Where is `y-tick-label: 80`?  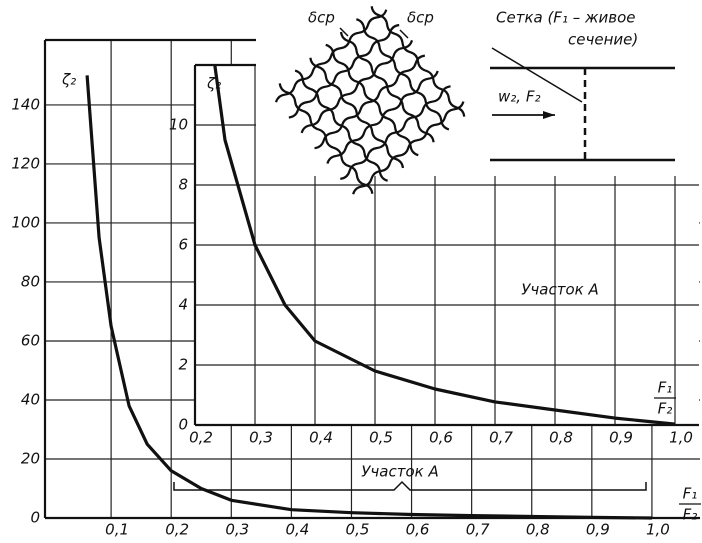
y-tick-label: 80 is located at coordinates (30, 281).